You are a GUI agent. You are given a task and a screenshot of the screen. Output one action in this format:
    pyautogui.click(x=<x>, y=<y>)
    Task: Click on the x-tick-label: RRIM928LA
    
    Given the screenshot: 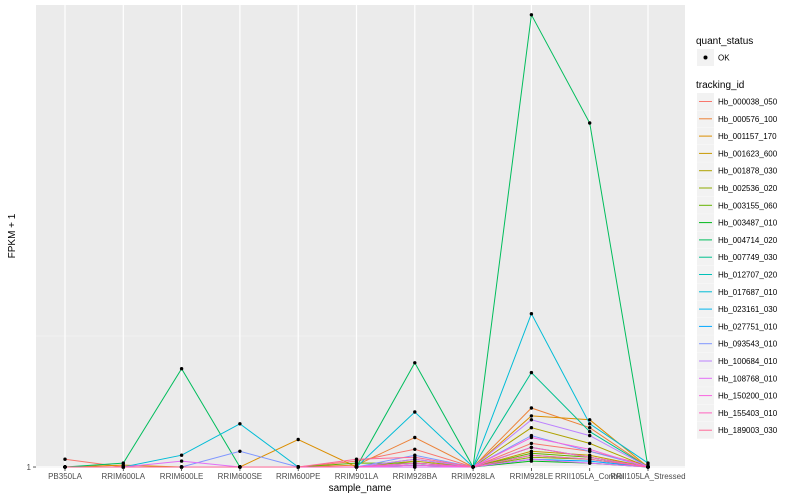 What is the action you would take?
    pyautogui.click(x=473, y=476)
    